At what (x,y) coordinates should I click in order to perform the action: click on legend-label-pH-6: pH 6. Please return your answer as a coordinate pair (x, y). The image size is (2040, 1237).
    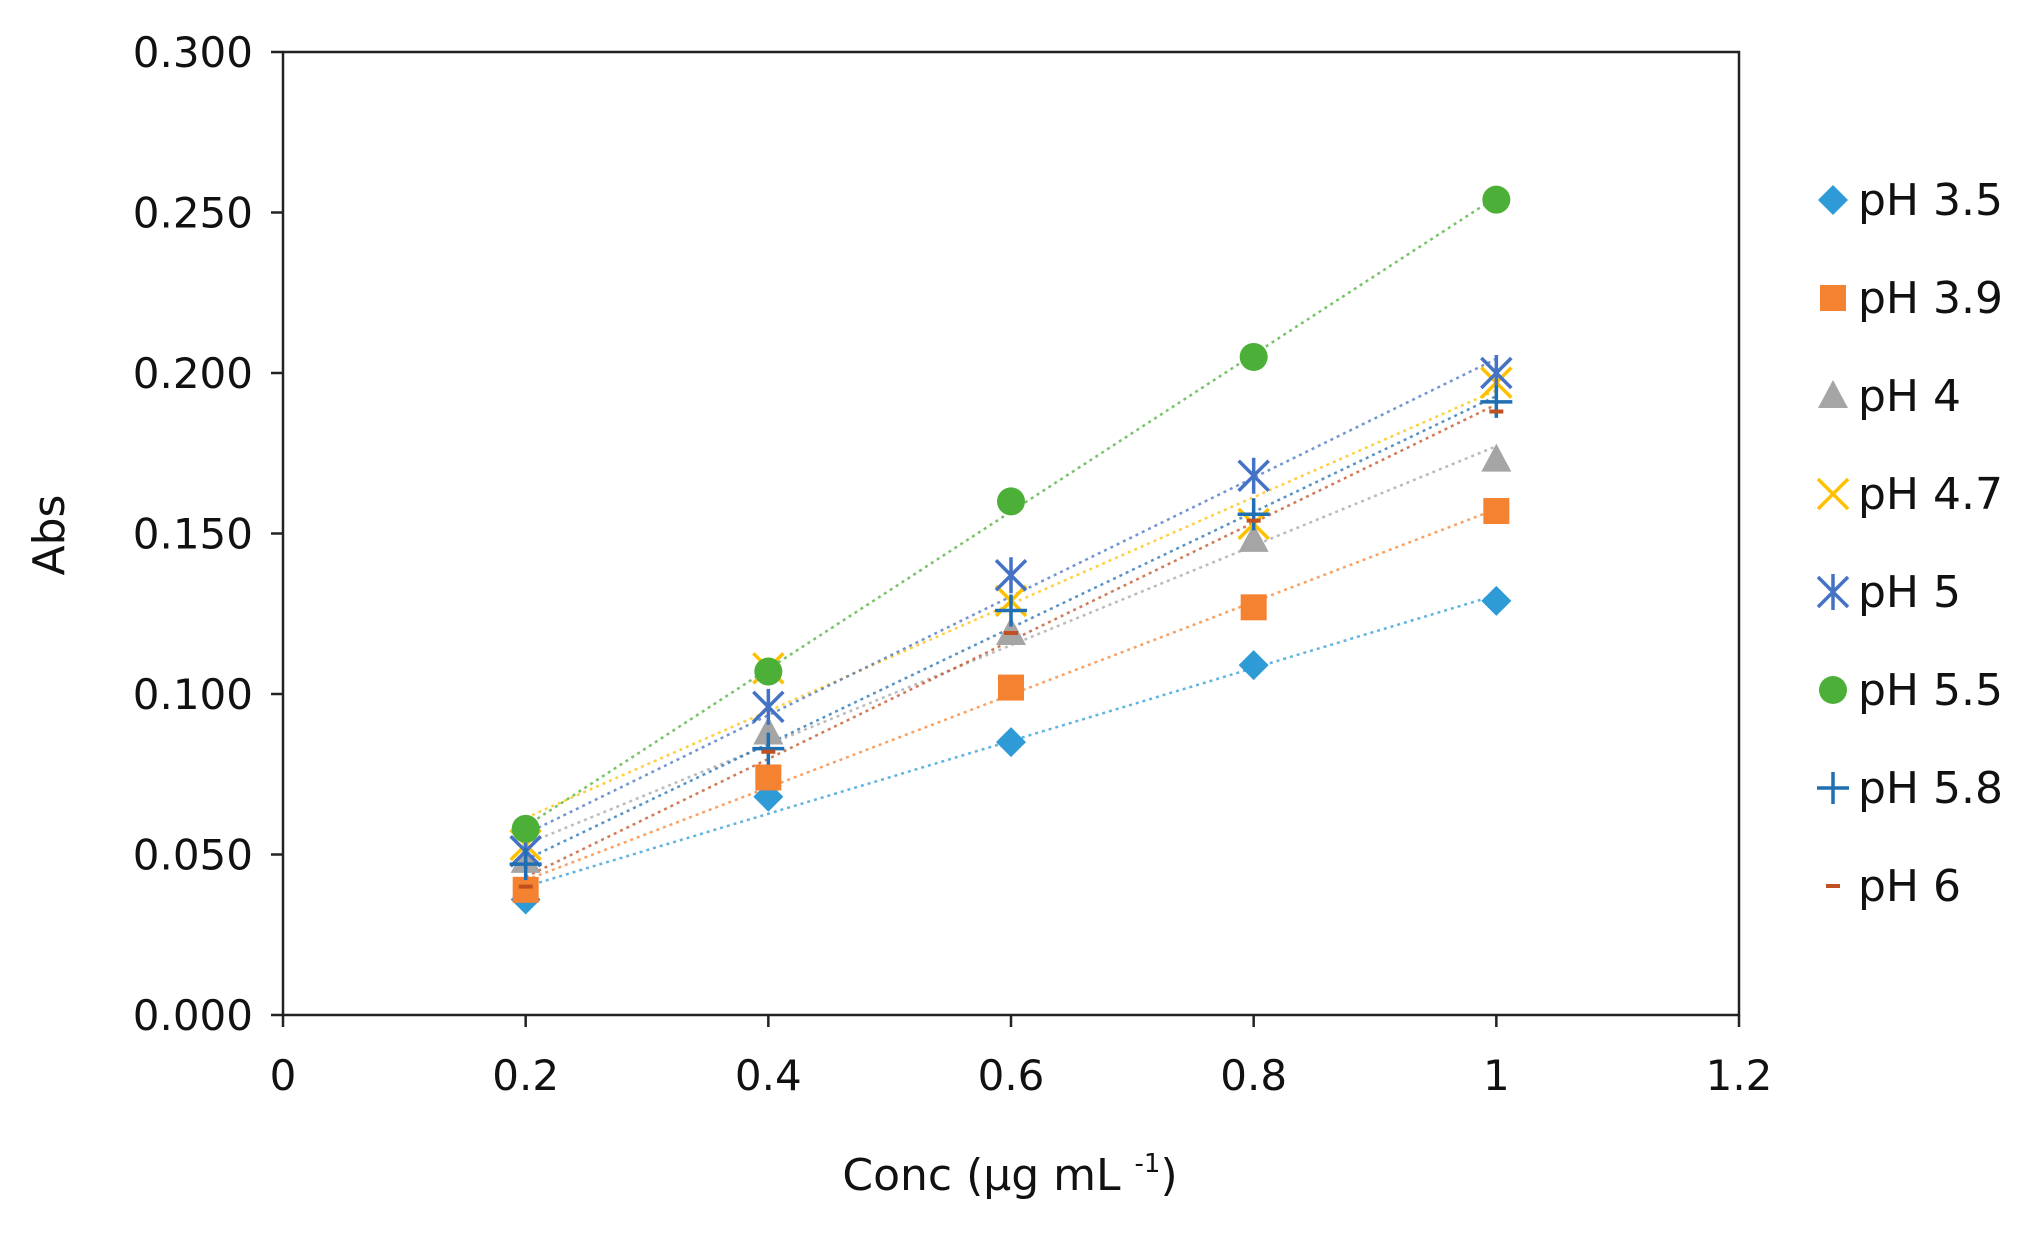
    Looking at the image, I should click on (1909, 886).